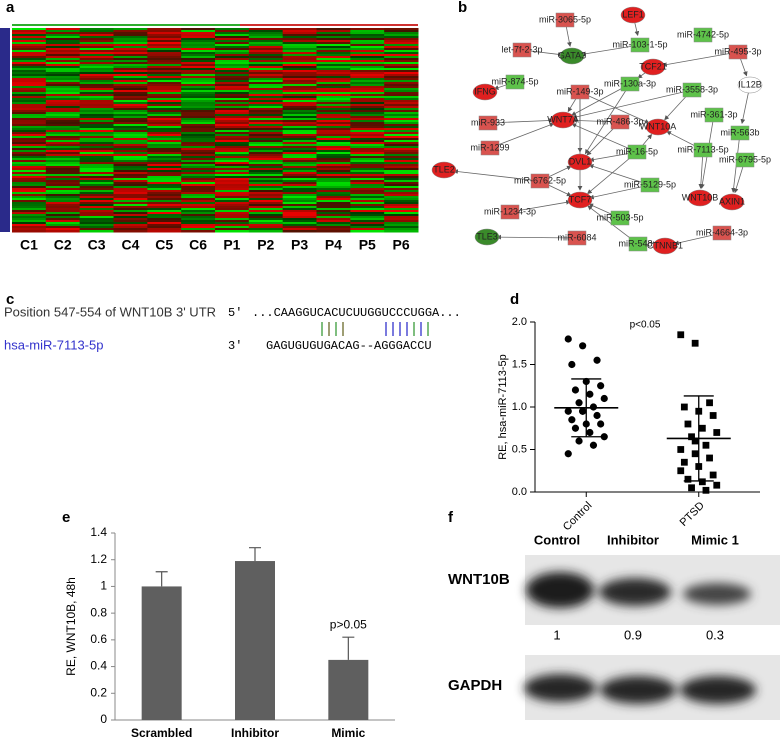 This screenshot has height=742, width=784. What do you see at coordinates (444, 169) in the screenshot?
I see `node-label: TLE2` at bounding box center [444, 169].